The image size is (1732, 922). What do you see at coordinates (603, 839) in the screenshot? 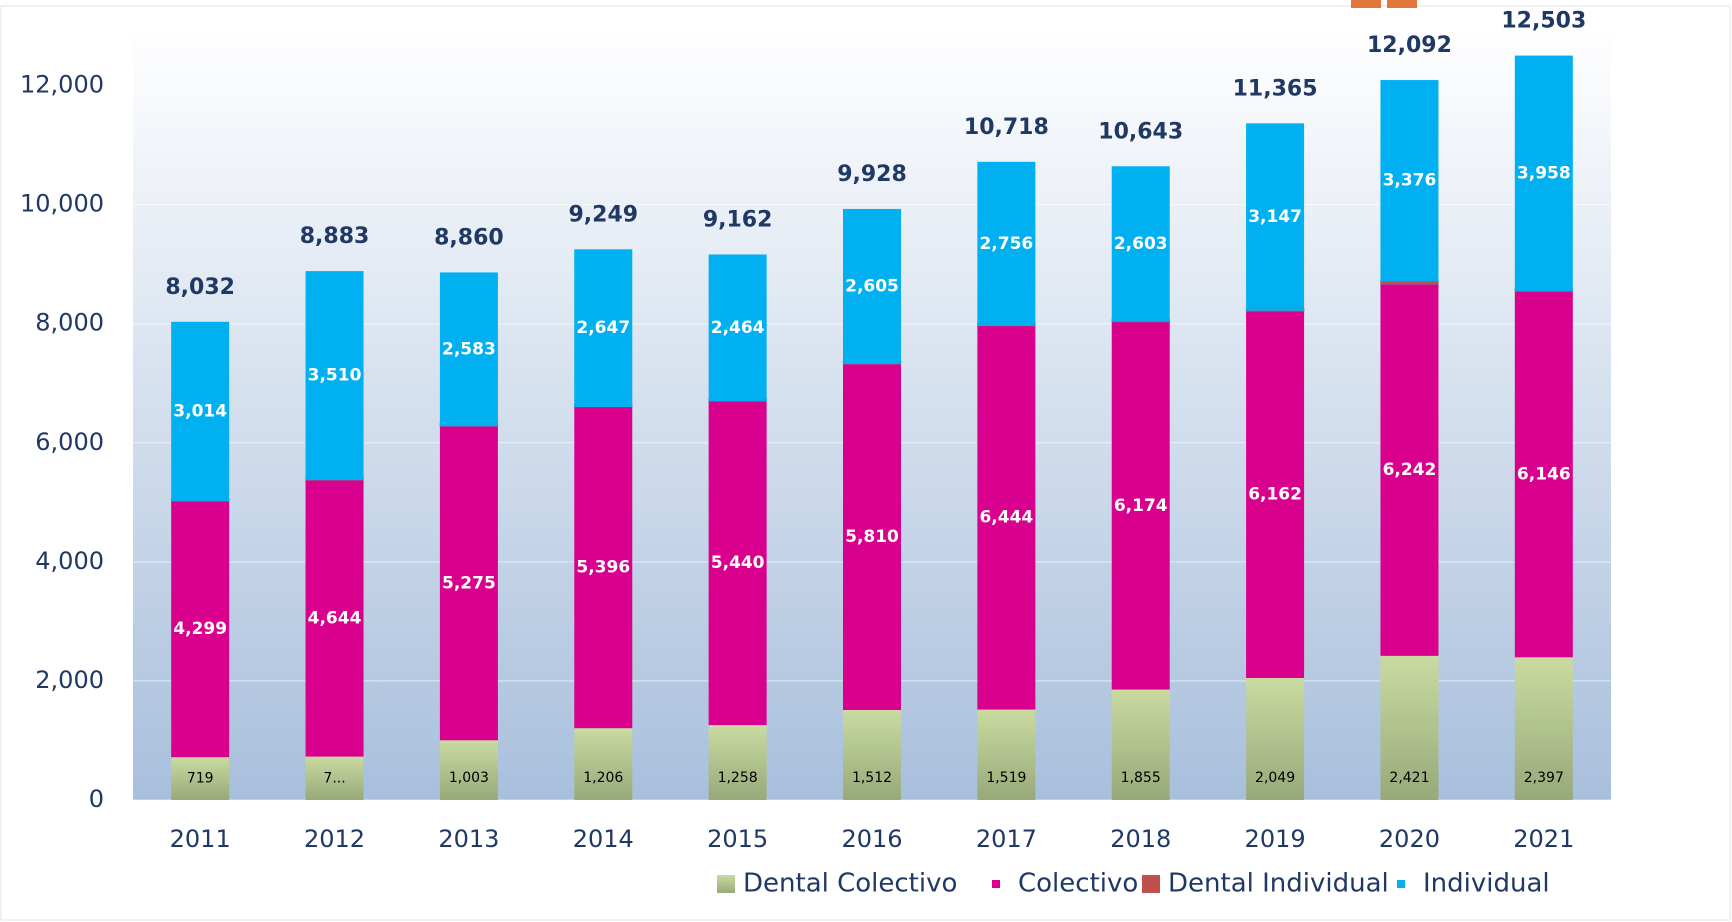
I see `x-tick-label: 2014` at bounding box center [603, 839].